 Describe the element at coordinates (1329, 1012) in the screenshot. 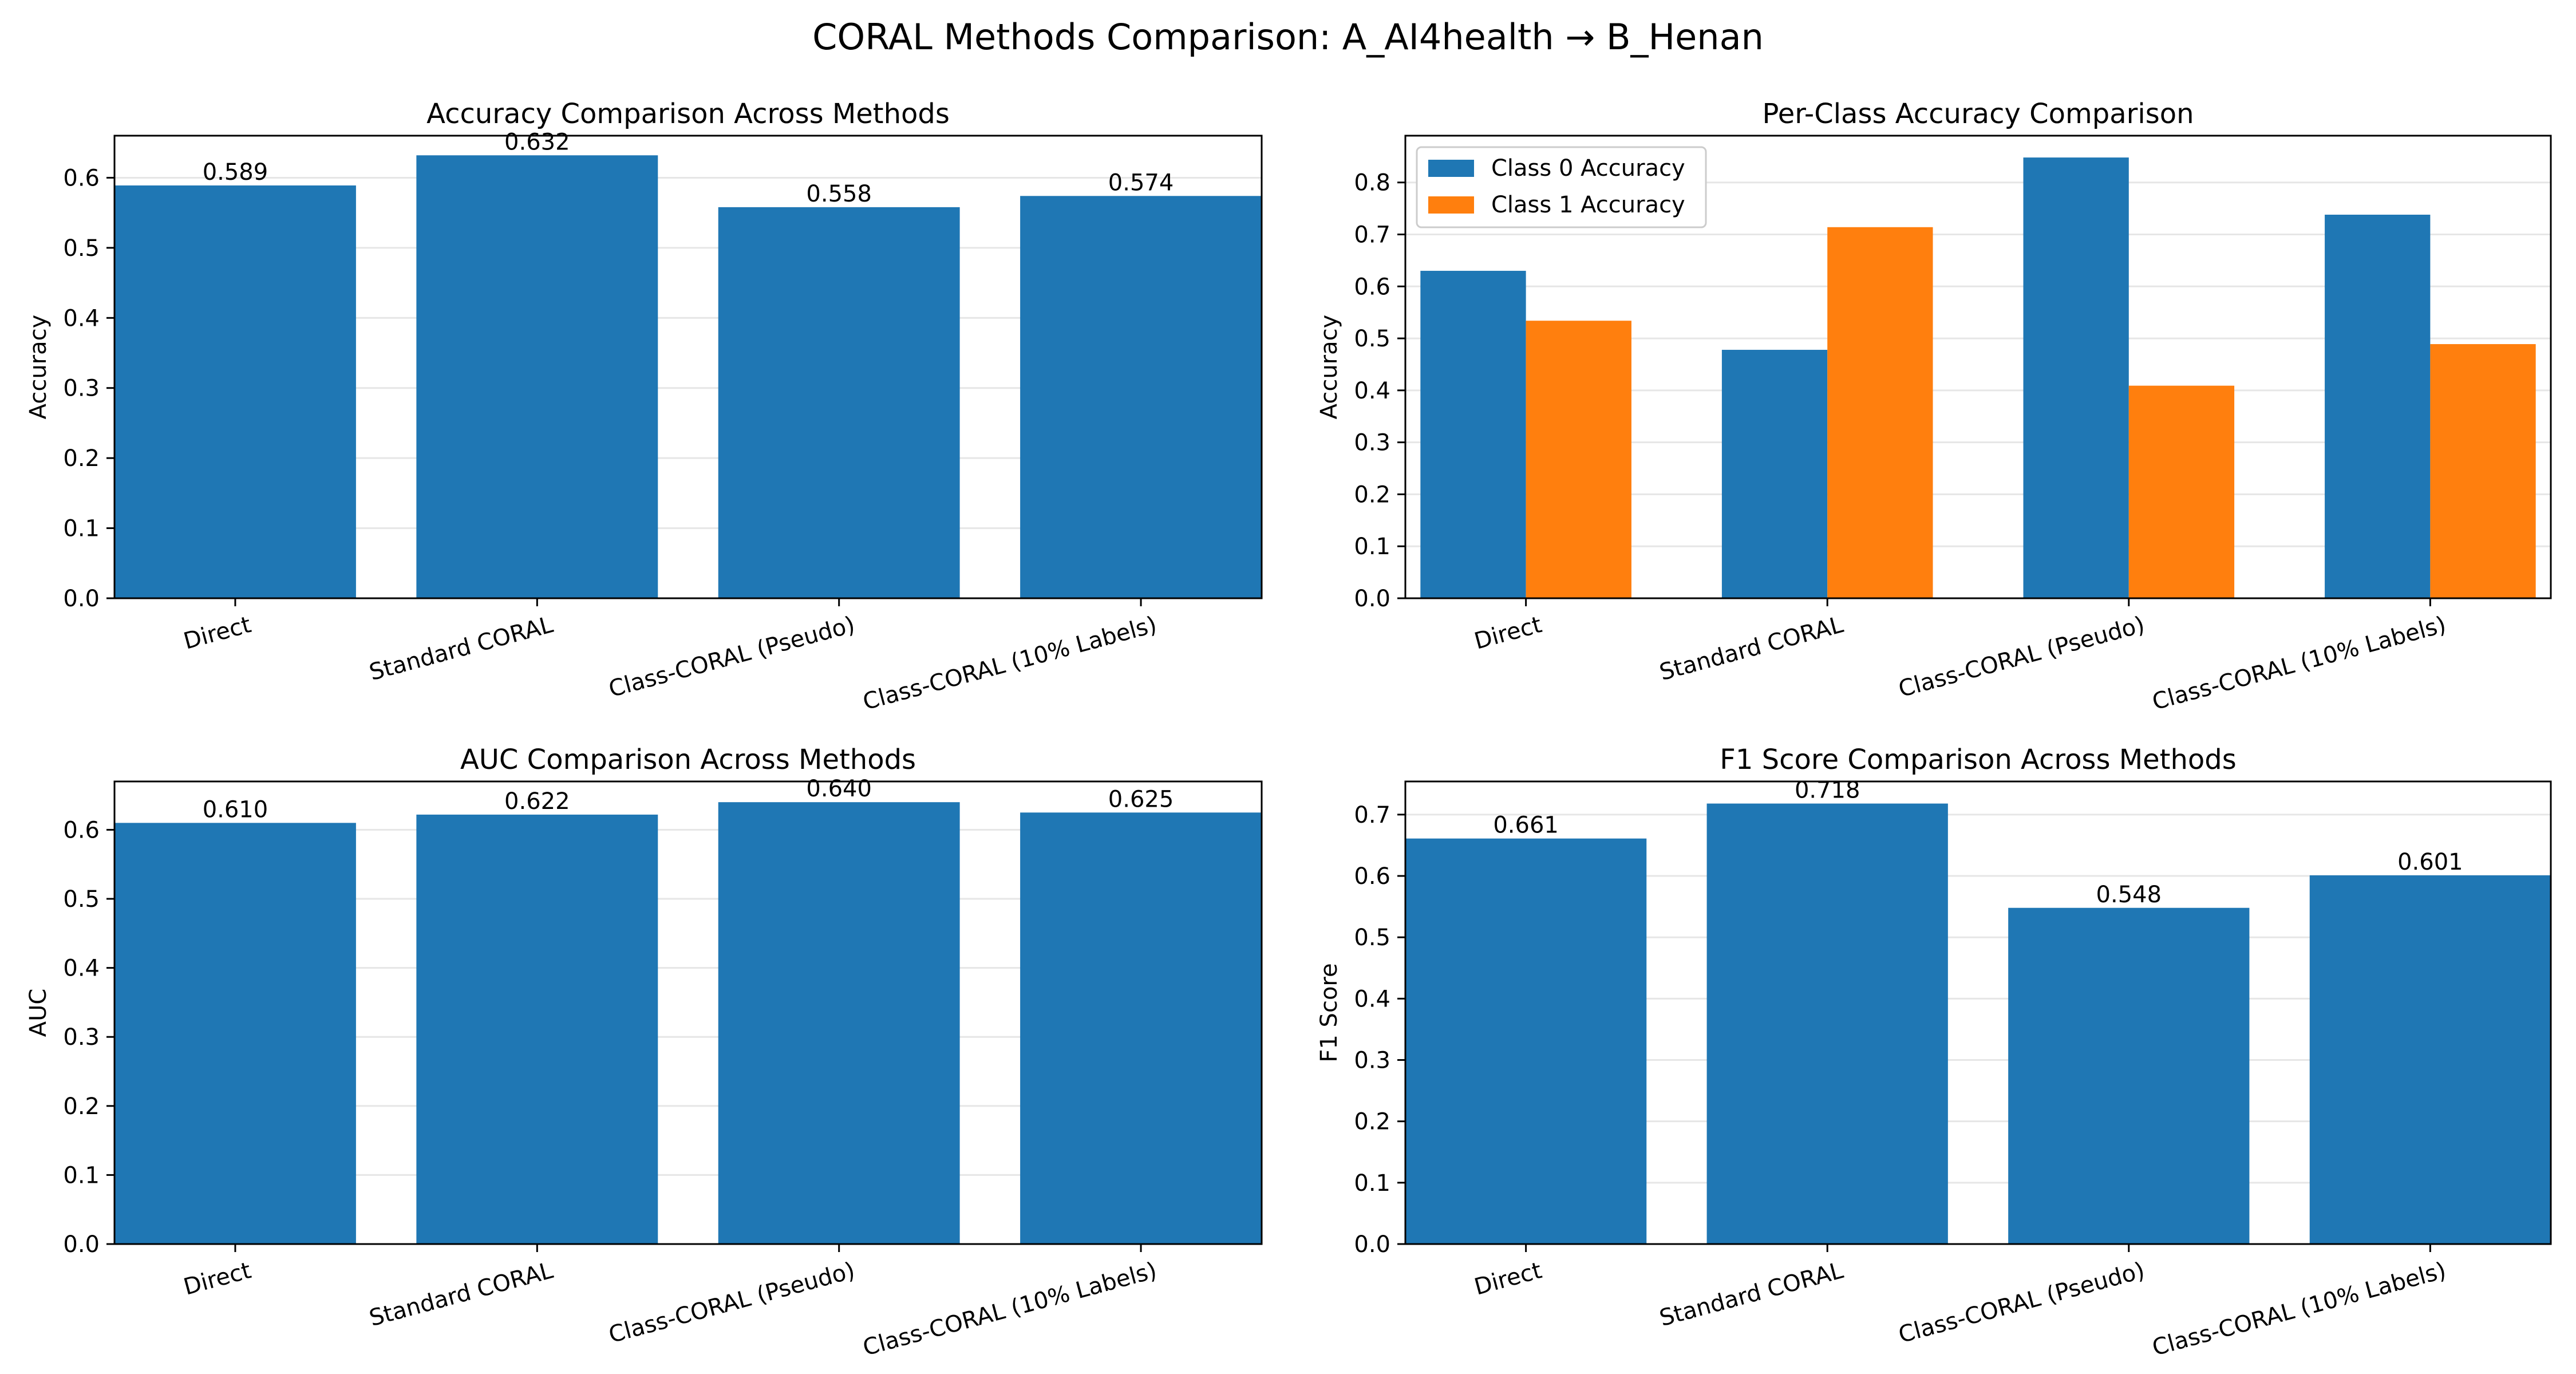

I see `y-axis-label: F1 Score` at that location.